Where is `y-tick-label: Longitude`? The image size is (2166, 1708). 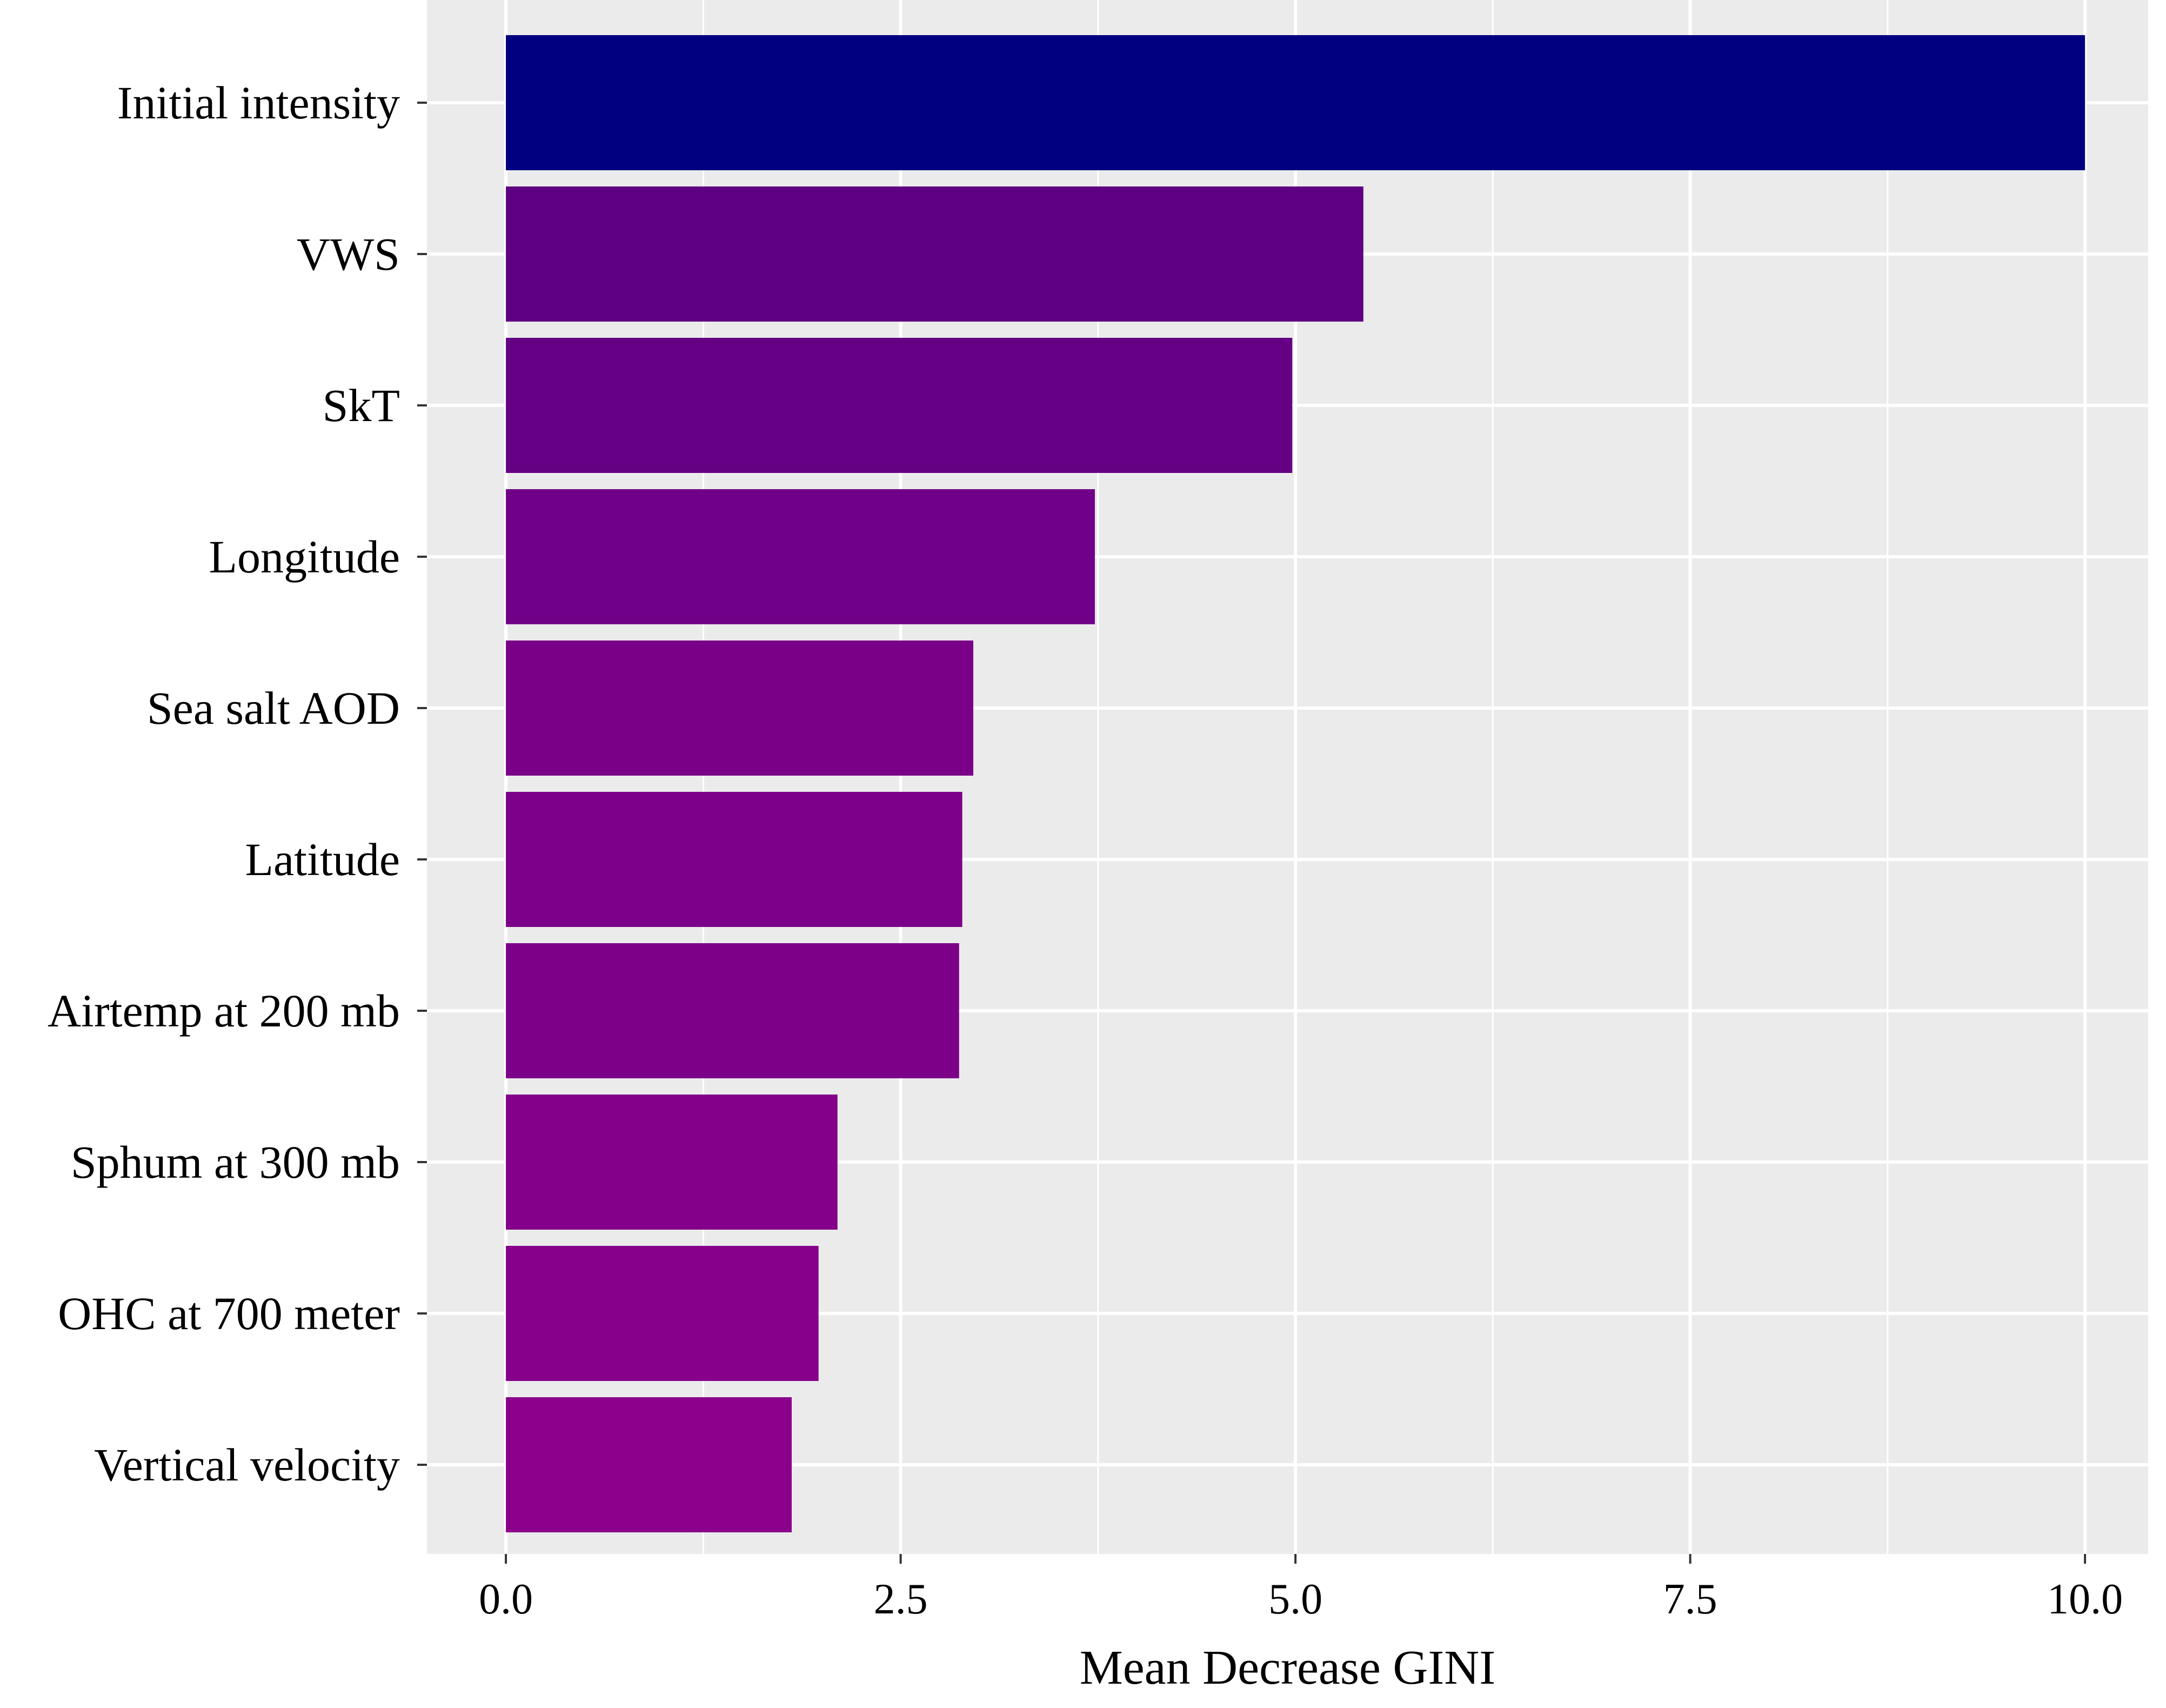
y-tick-label: Longitude is located at coordinates (305, 557).